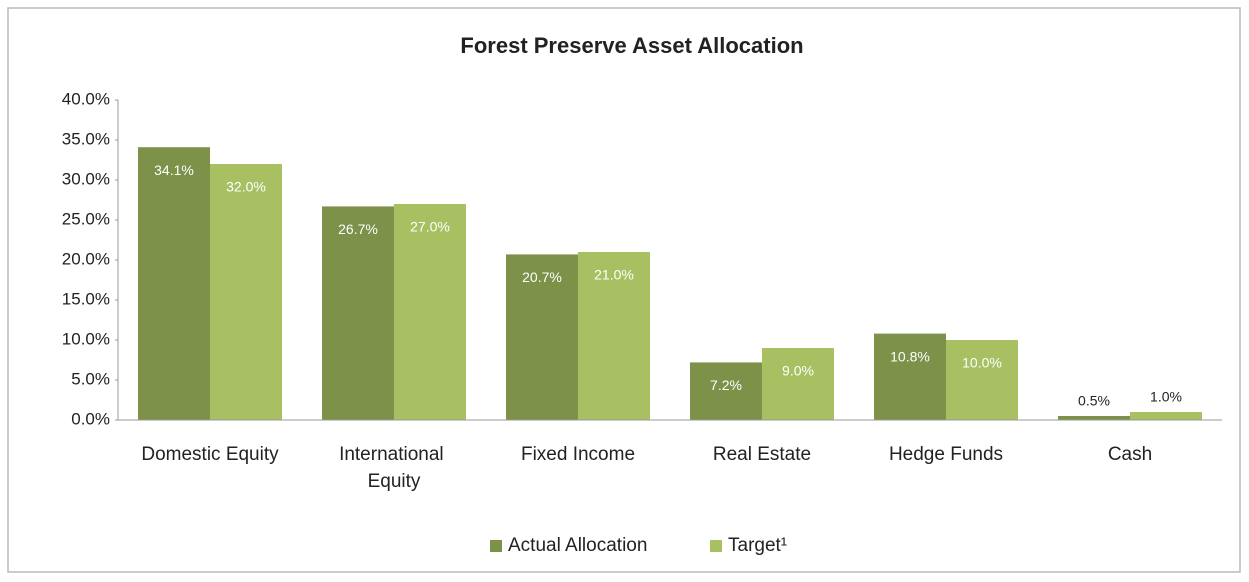 The width and height of the screenshot is (1249, 582). I want to click on x-tick-label: Fixed Income, so click(578, 454).